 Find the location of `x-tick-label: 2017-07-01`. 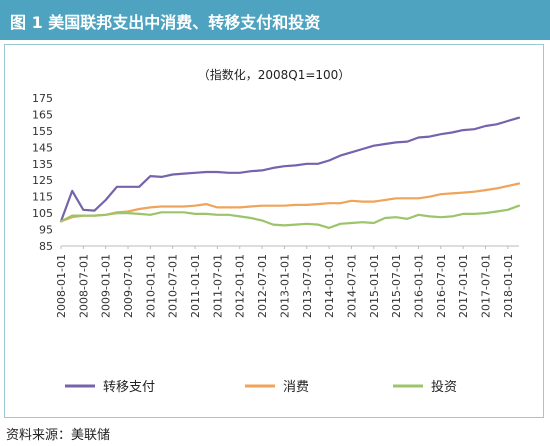

x-tick-label: 2017-07-01 is located at coordinates (485, 286).